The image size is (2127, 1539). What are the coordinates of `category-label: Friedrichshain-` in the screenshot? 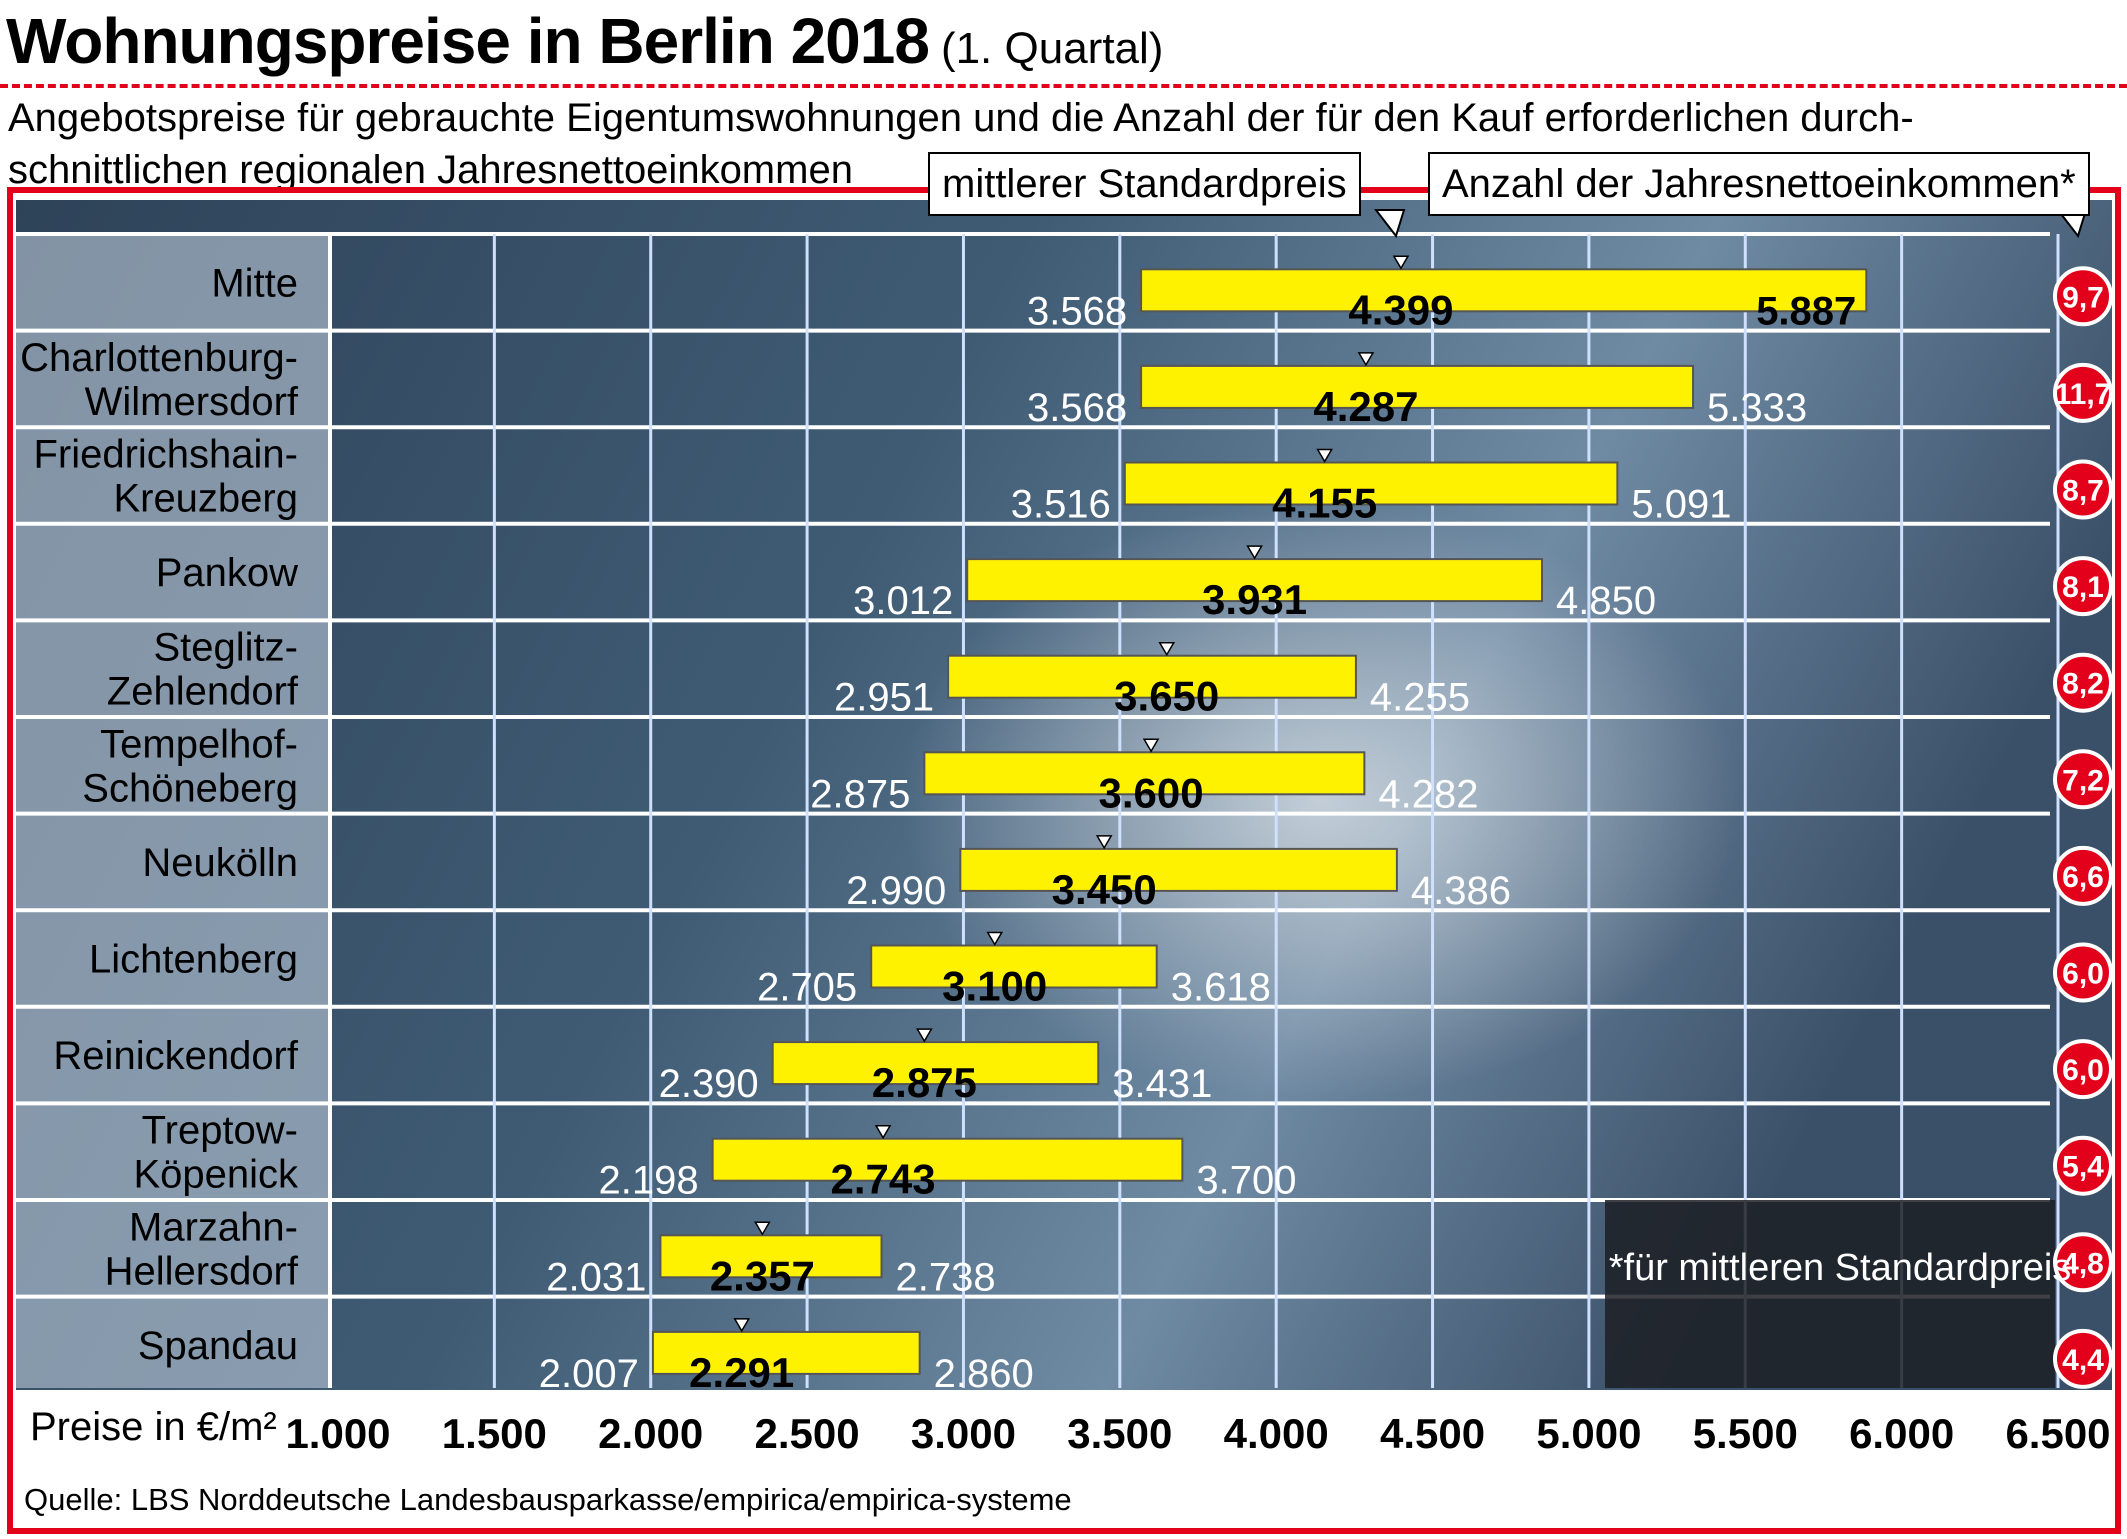 It's located at (165, 455).